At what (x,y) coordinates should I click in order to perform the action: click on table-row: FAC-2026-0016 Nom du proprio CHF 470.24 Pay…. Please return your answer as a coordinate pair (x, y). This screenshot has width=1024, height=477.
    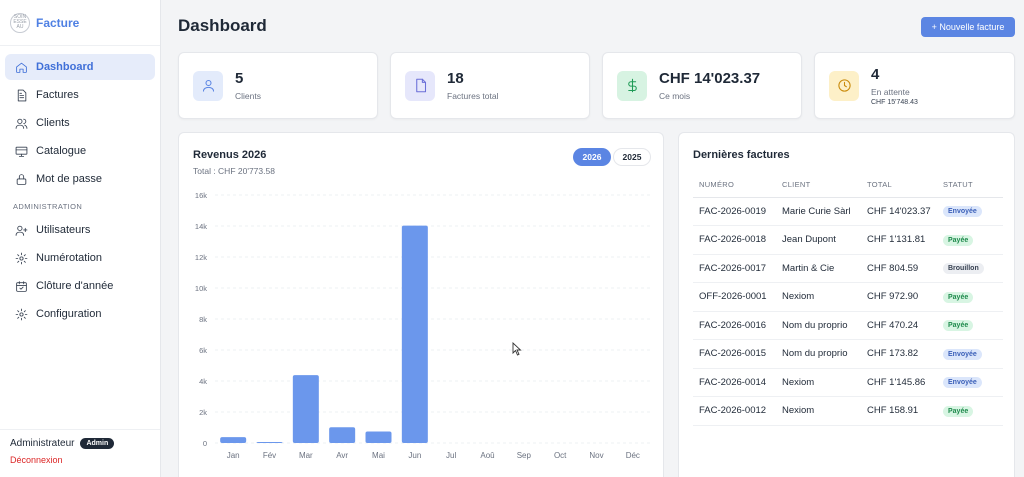
    Looking at the image, I should click on (848, 325).